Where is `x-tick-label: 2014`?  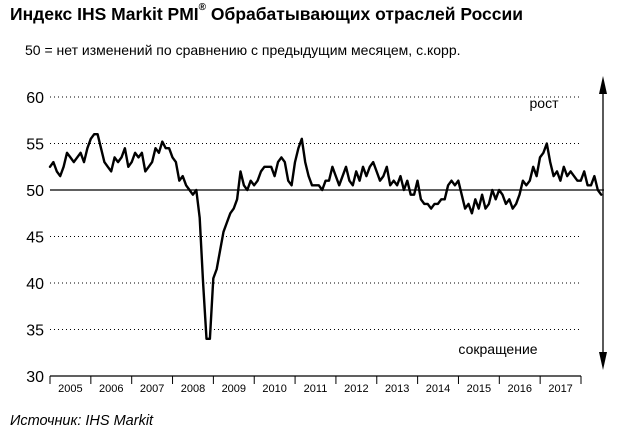 x-tick-label: 2014 is located at coordinates (438, 389).